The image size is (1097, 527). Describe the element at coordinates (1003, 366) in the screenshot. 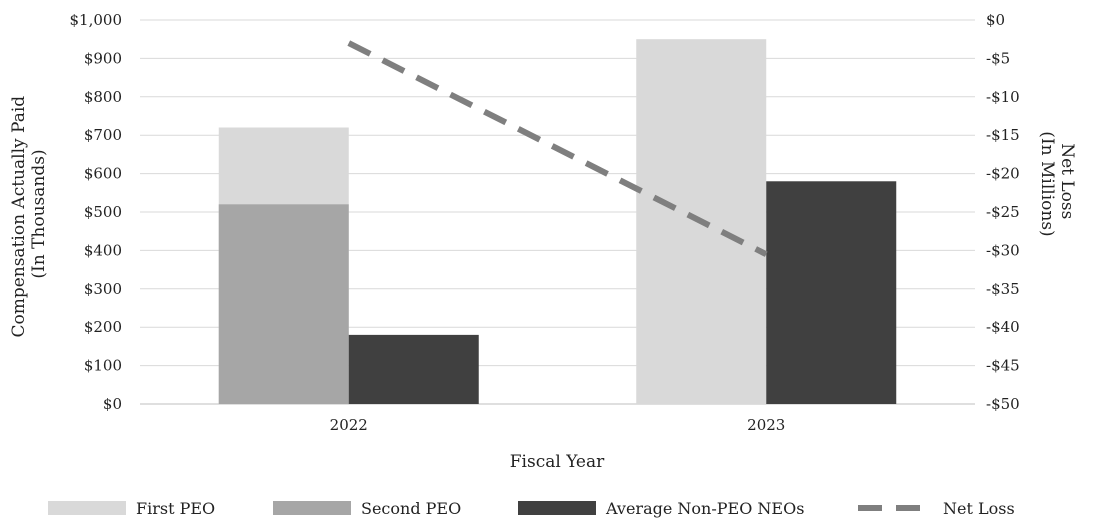

I see `y2-tick-label: -$45` at that location.